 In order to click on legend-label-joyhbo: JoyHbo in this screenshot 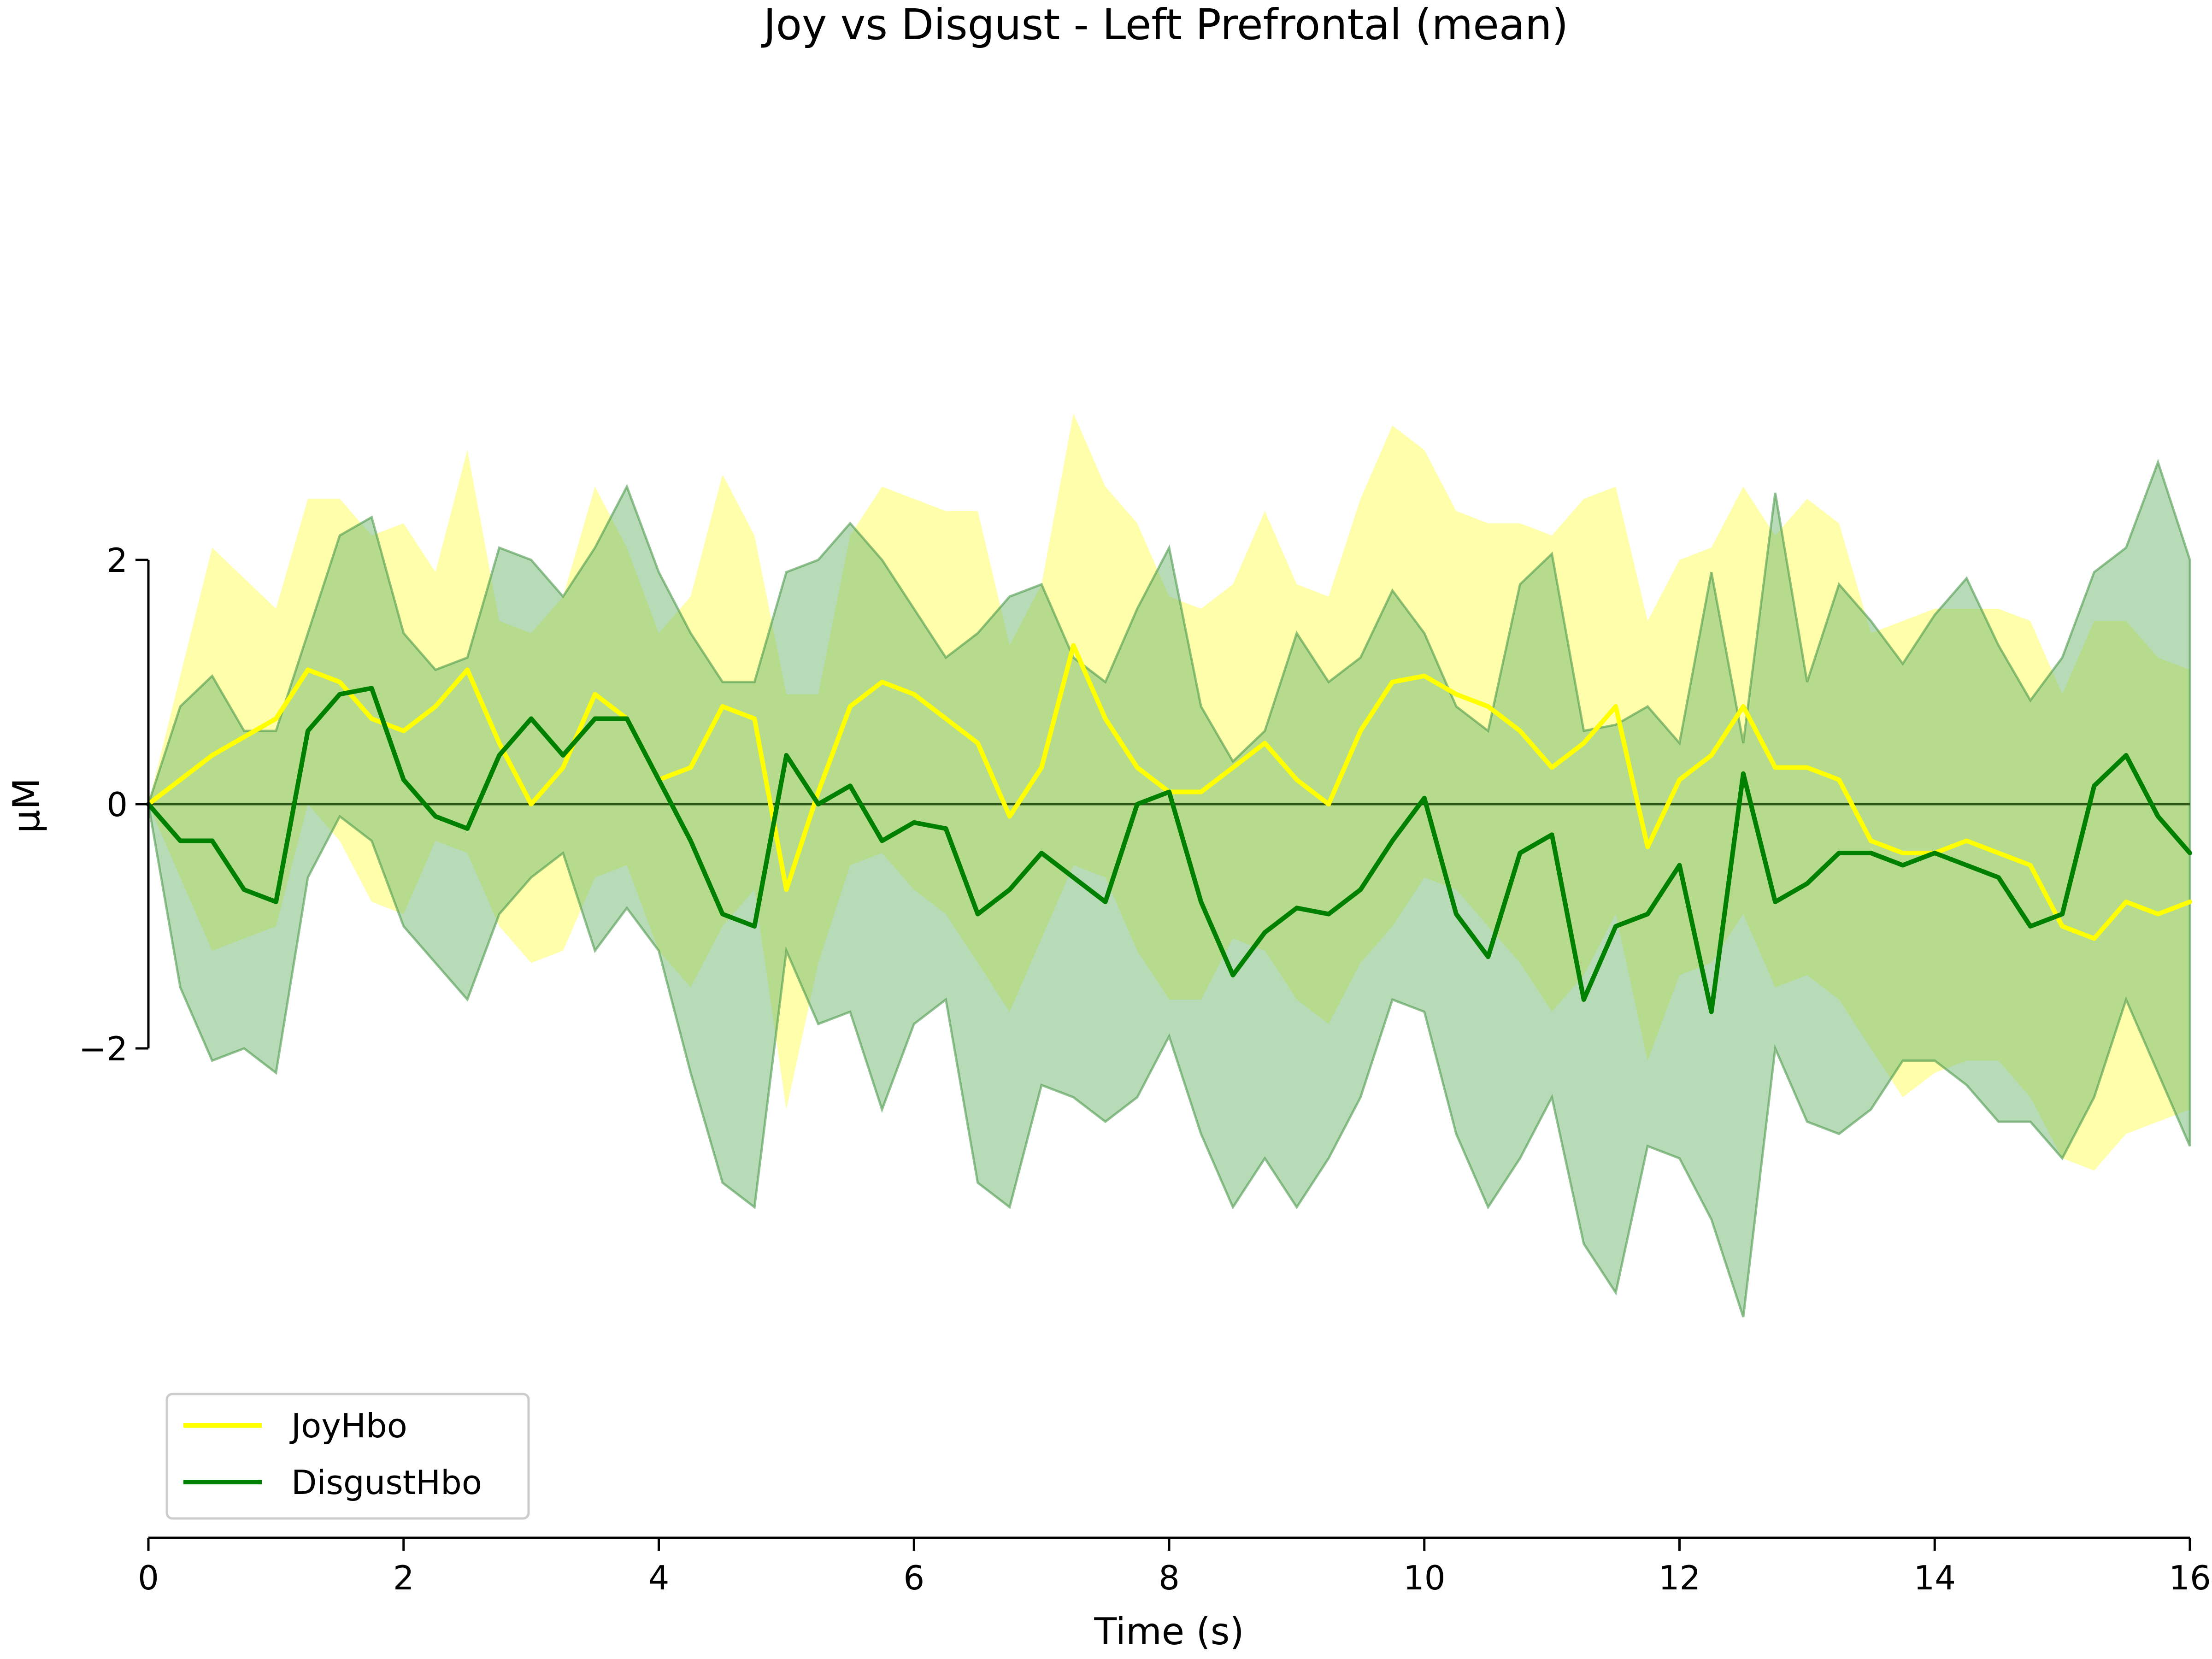, I will do `click(348, 1425)`.